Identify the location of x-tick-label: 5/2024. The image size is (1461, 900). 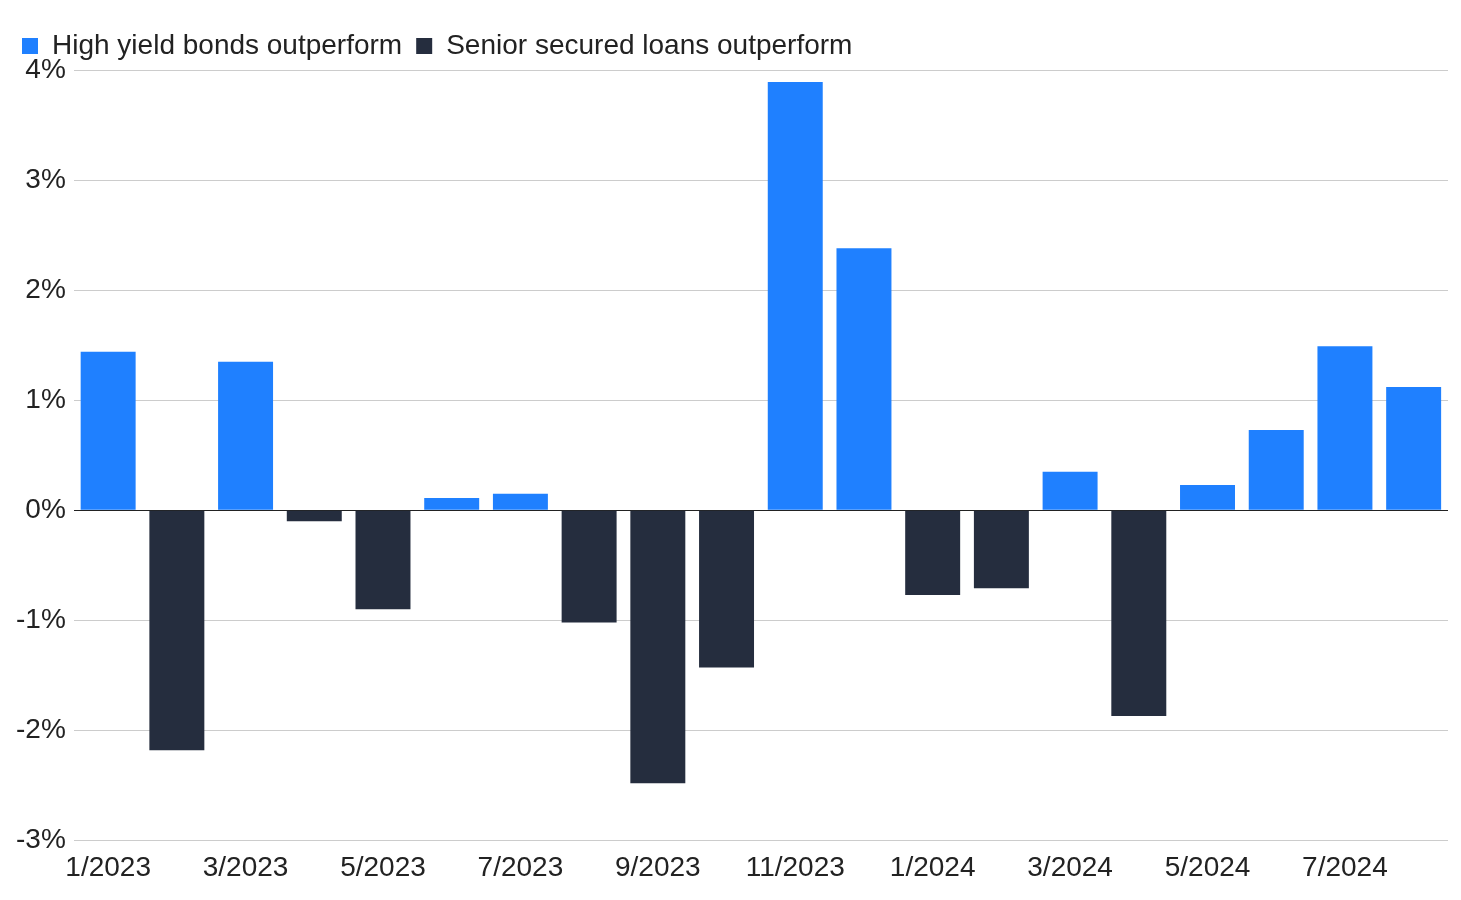
(1207, 866).